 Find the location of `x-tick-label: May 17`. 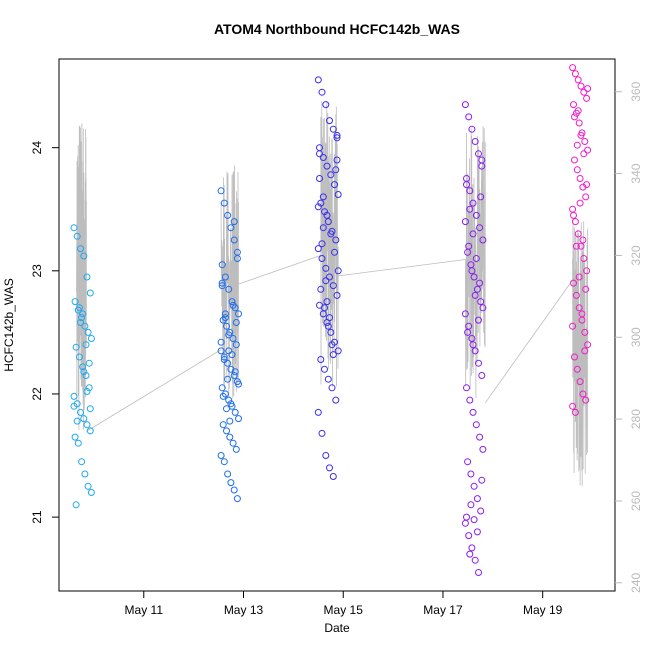

x-tick-label: May 17 is located at coordinates (443, 610).